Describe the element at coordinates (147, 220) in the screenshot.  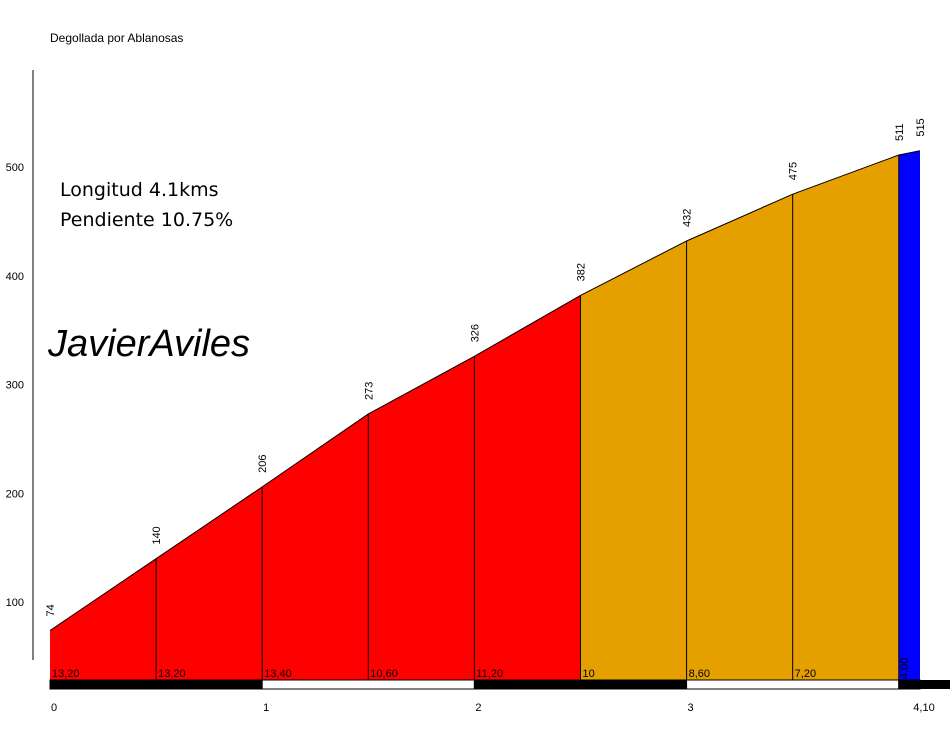
I see `gradient-text: Pendiente 10.75%` at that location.